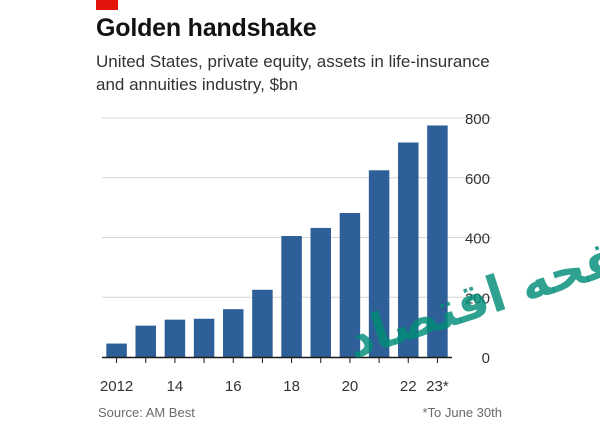  What do you see at coordinates (175, 386) in the screenshot?
I see `x-tick-label: 14` at bounding box center [175, 386].